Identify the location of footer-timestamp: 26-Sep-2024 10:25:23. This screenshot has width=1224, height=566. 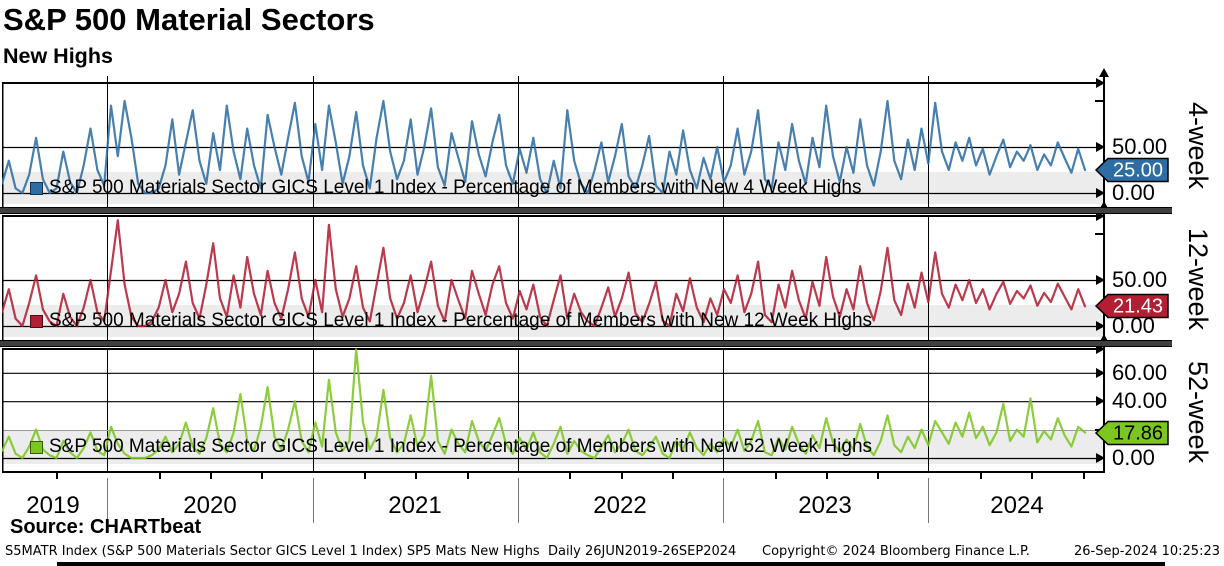
(1146, 551).